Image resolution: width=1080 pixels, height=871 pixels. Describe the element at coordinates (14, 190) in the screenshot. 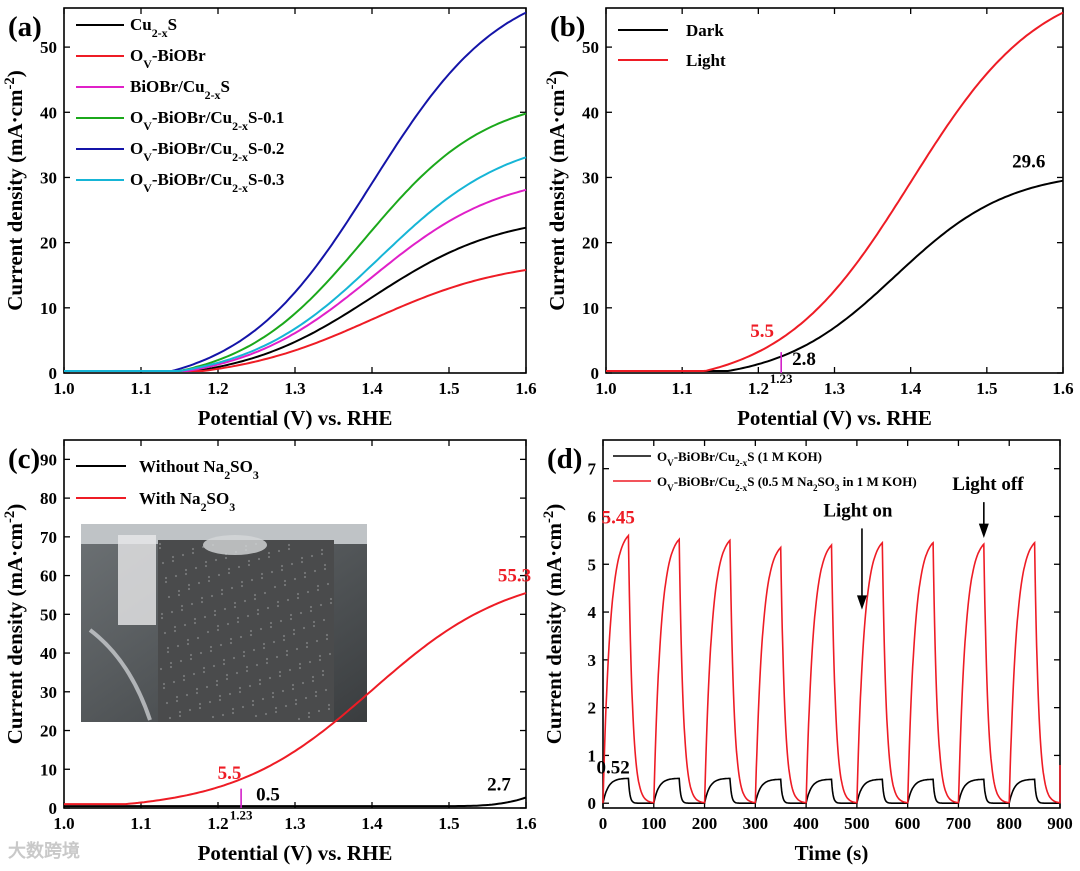

I see `y-axis-label: Current density (mA·cm-2)` at that location.